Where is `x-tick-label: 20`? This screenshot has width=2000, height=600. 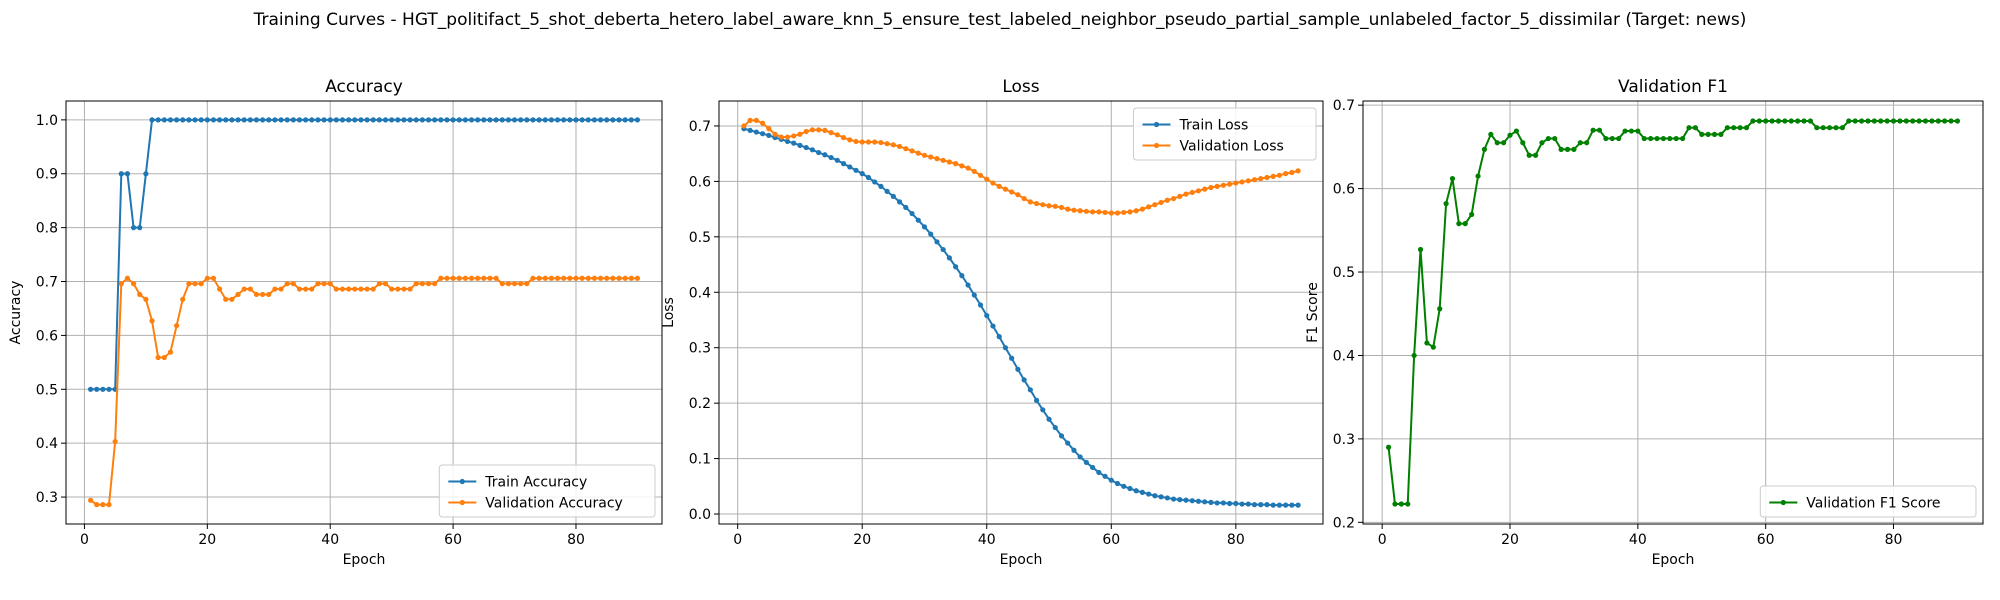 x-tick-label: 20 is located at coordinates (862, 540).